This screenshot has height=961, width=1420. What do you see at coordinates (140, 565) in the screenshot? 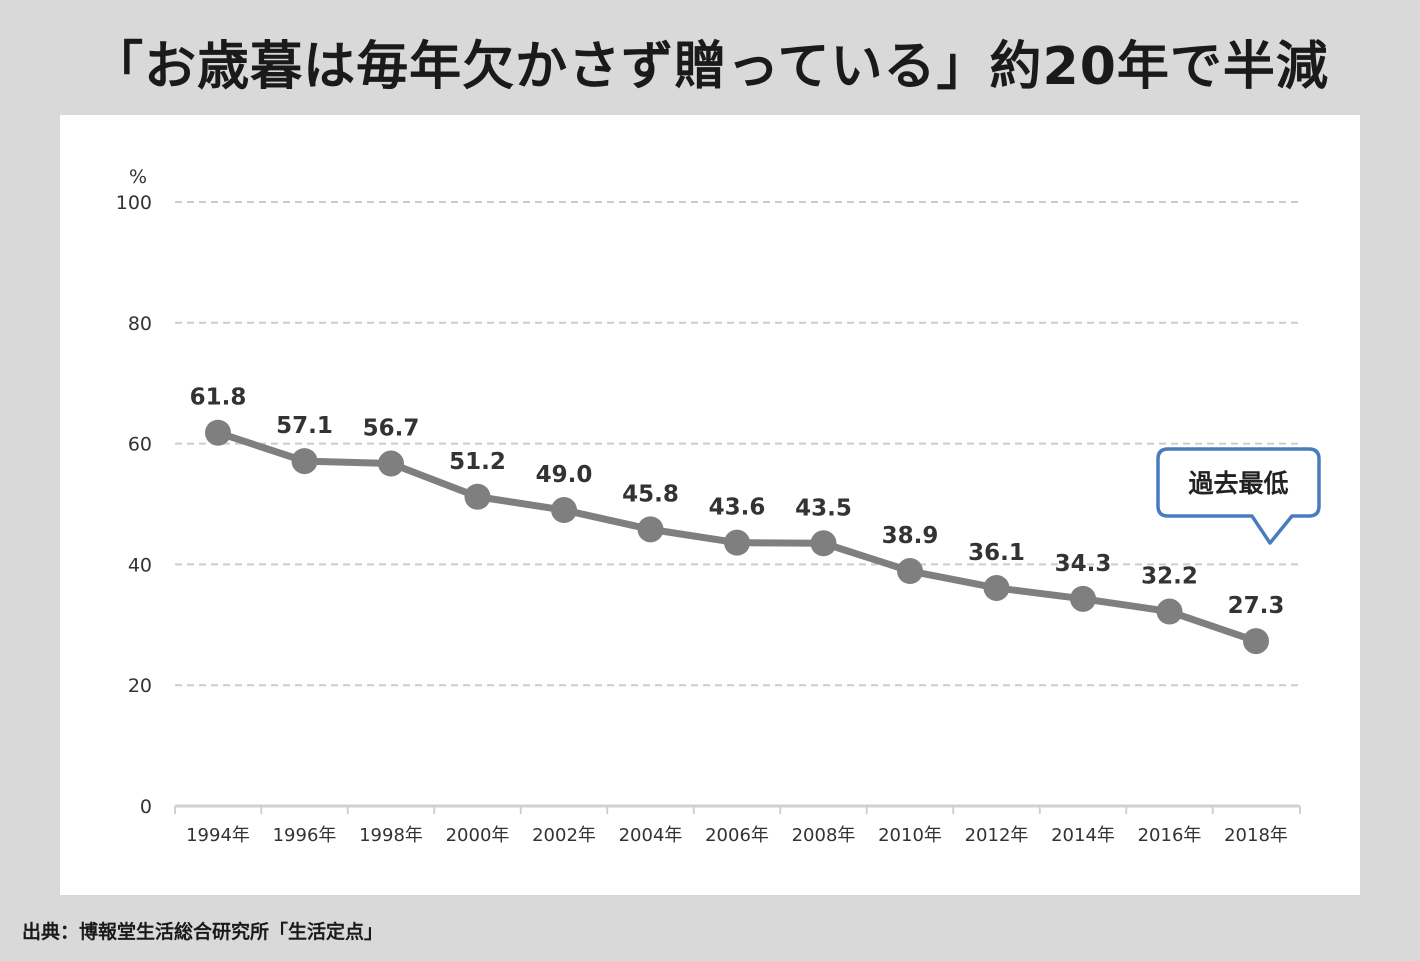
I see `y-tick-label-40: 40` at bounding box center [140, 565].